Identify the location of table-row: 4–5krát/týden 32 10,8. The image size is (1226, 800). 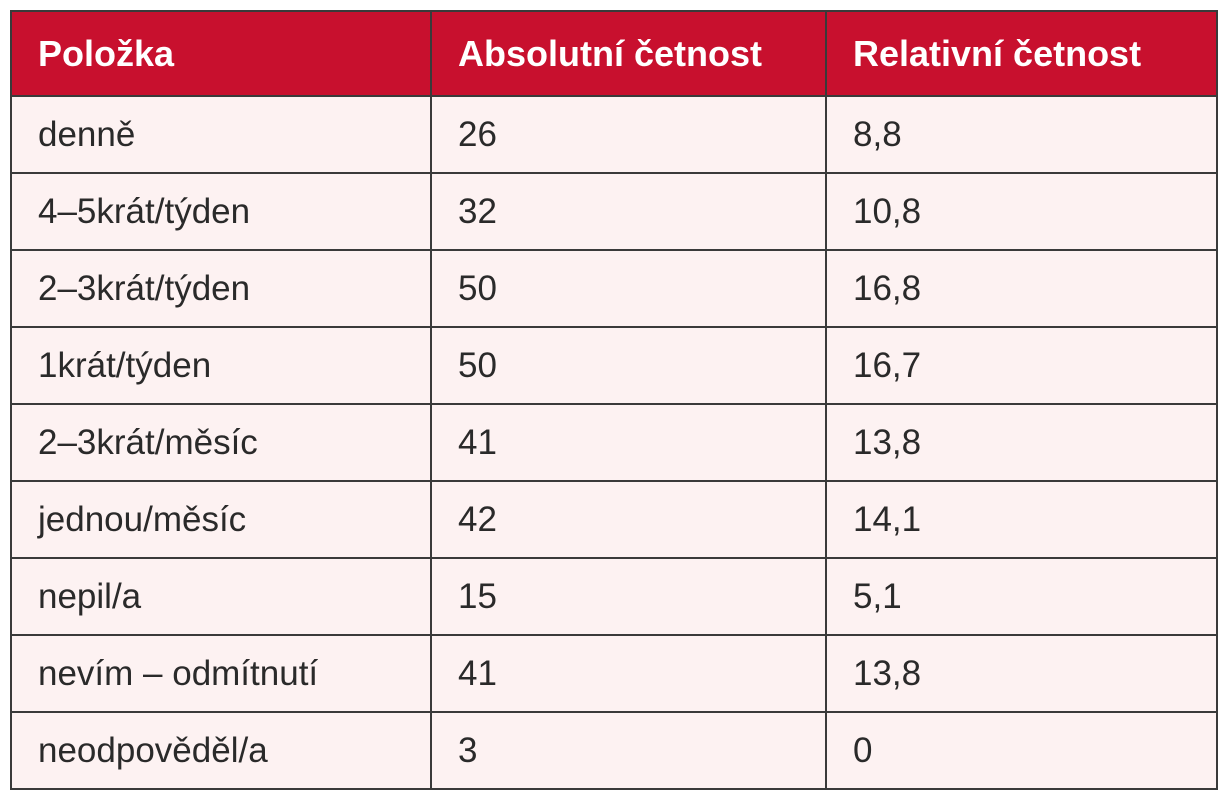
(614, 211).